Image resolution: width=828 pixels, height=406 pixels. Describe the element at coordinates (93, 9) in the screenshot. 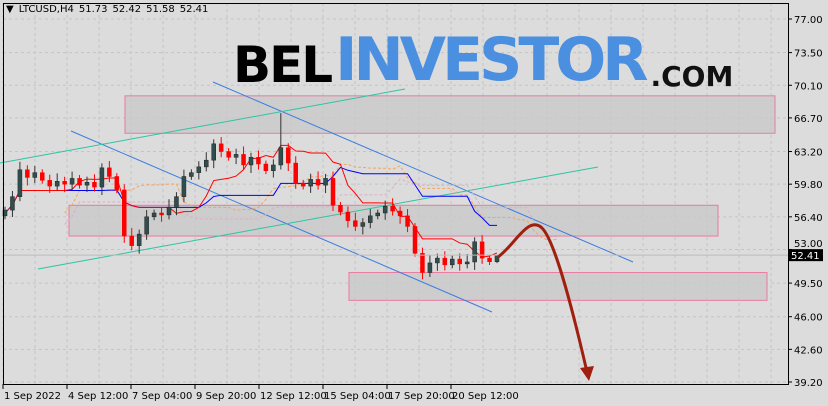

I see `open-value: 51.73` at that location.